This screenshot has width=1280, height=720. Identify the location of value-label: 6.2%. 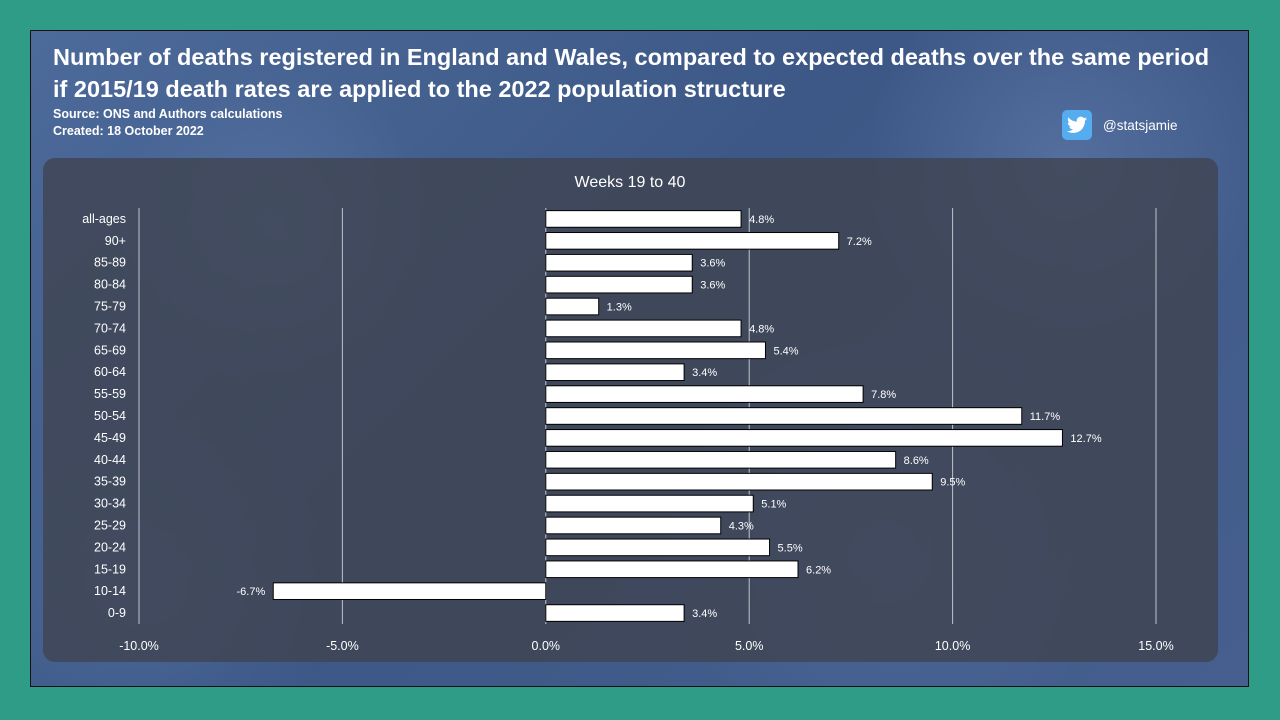
(818, 570).